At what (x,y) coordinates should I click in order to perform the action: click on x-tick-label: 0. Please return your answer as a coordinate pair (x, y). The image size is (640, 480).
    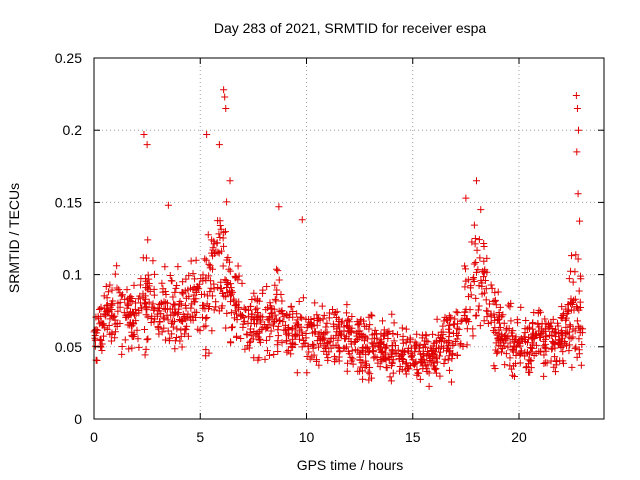
    Looking at the image, I should click on (94, 437).